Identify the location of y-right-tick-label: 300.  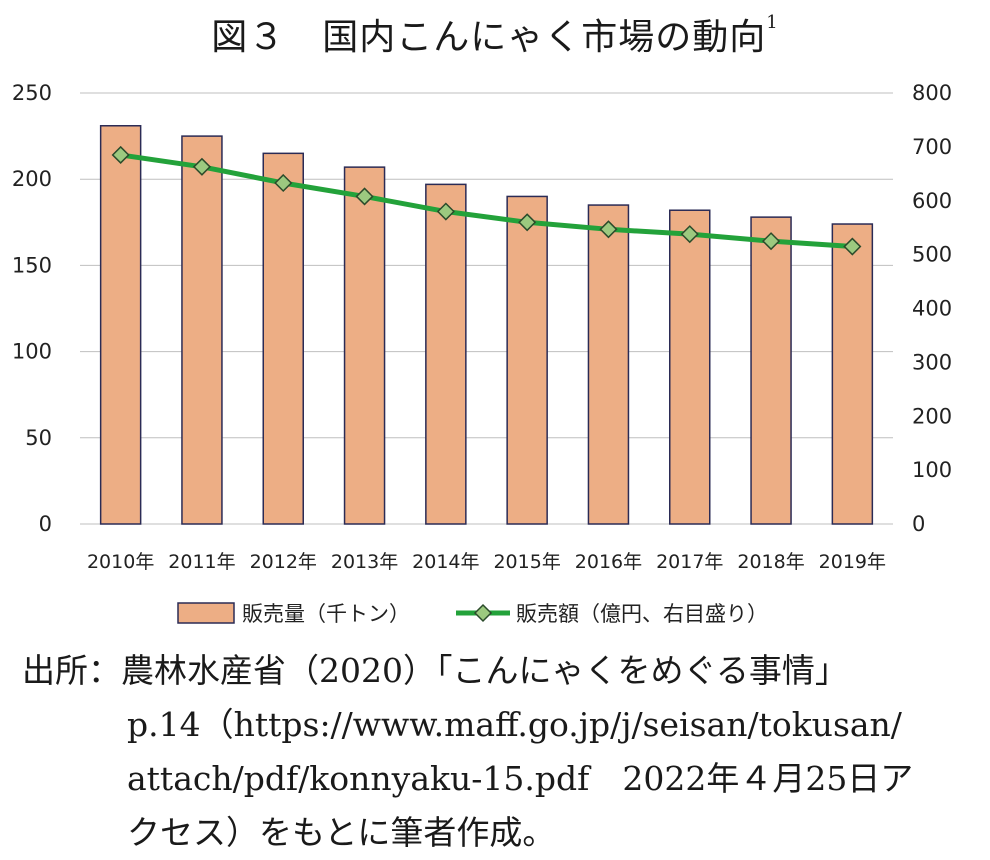
(932, 362).